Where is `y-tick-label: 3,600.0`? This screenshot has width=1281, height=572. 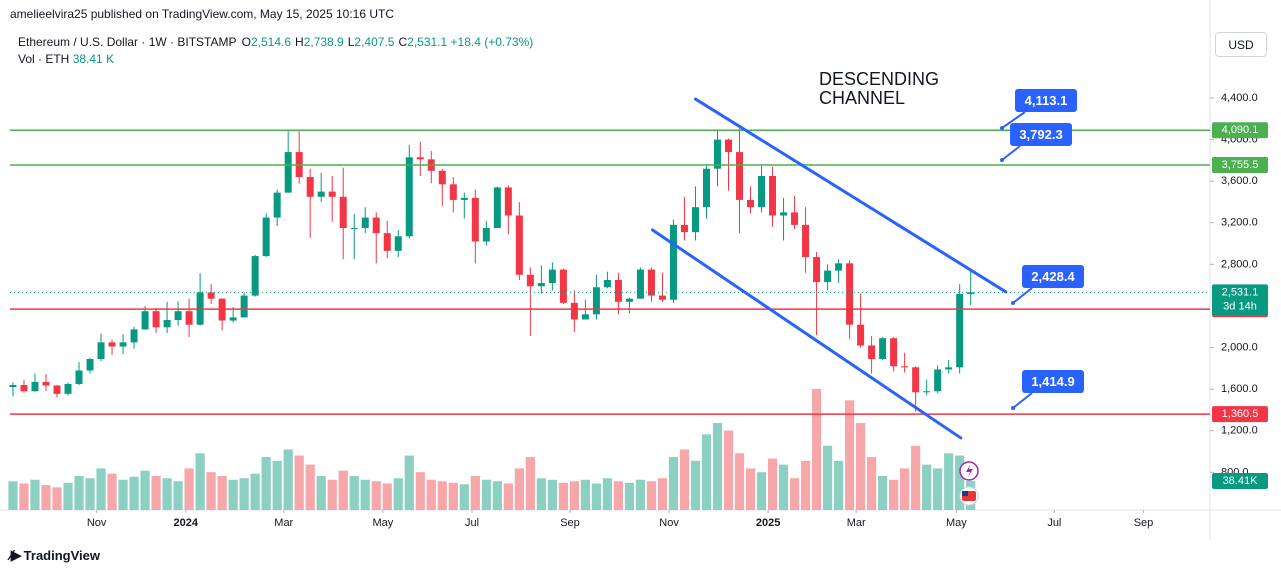 y-tick-label: 3,600.0 is located at coordinates (1239, 181).